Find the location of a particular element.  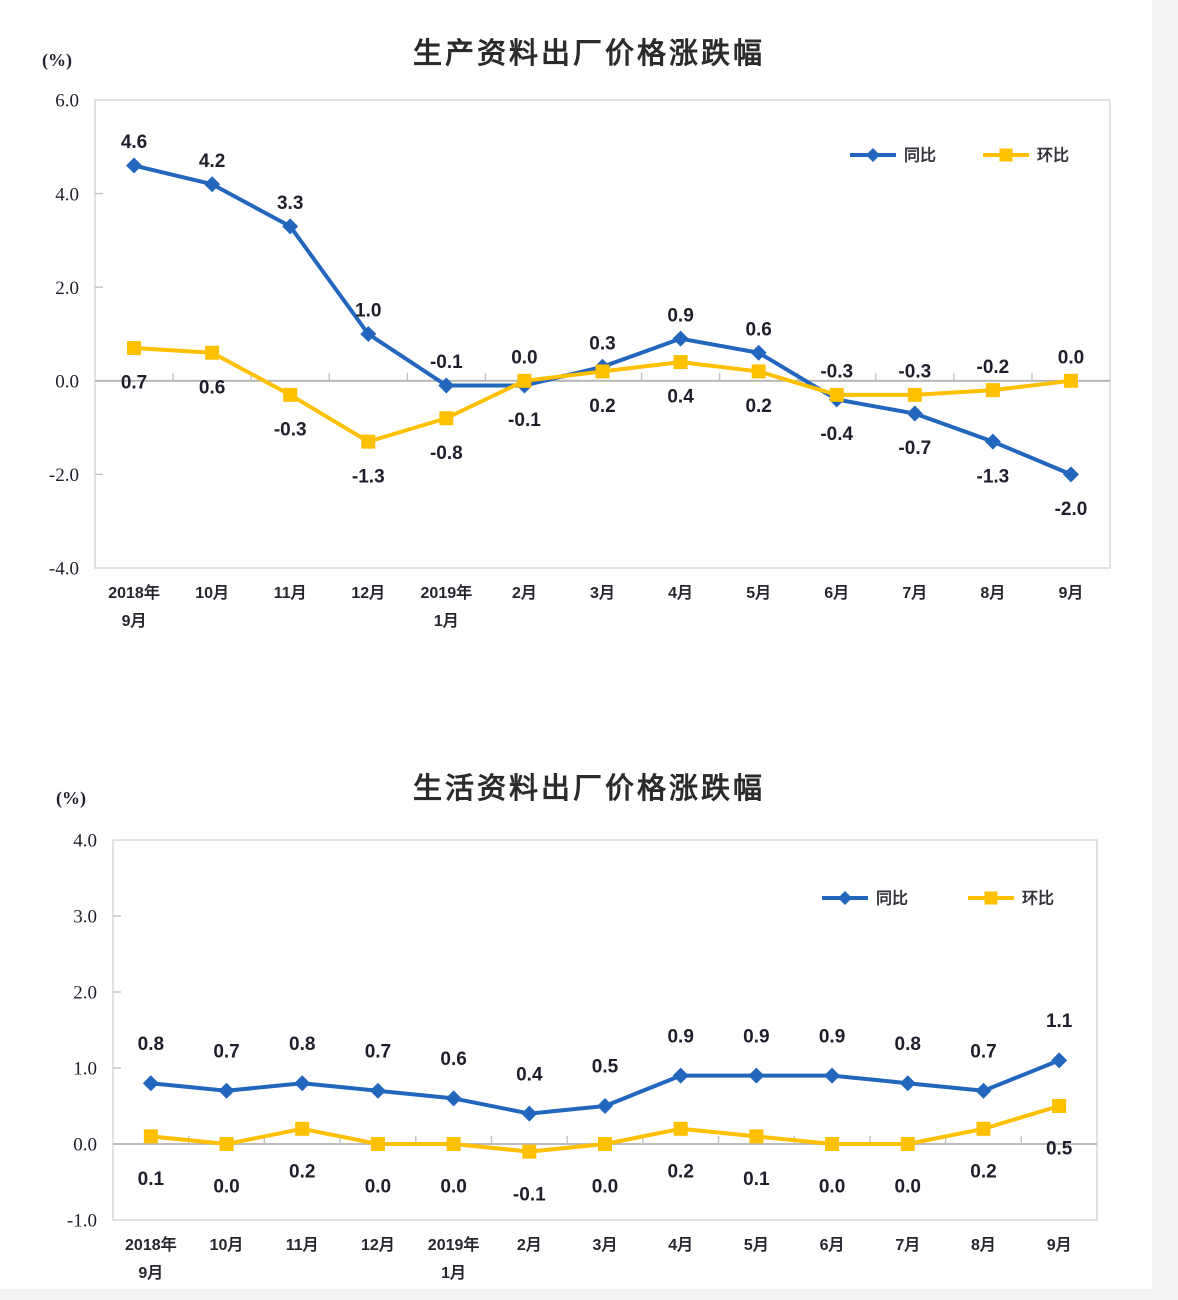

page-edge-right is located at coordinates (1165, 650).